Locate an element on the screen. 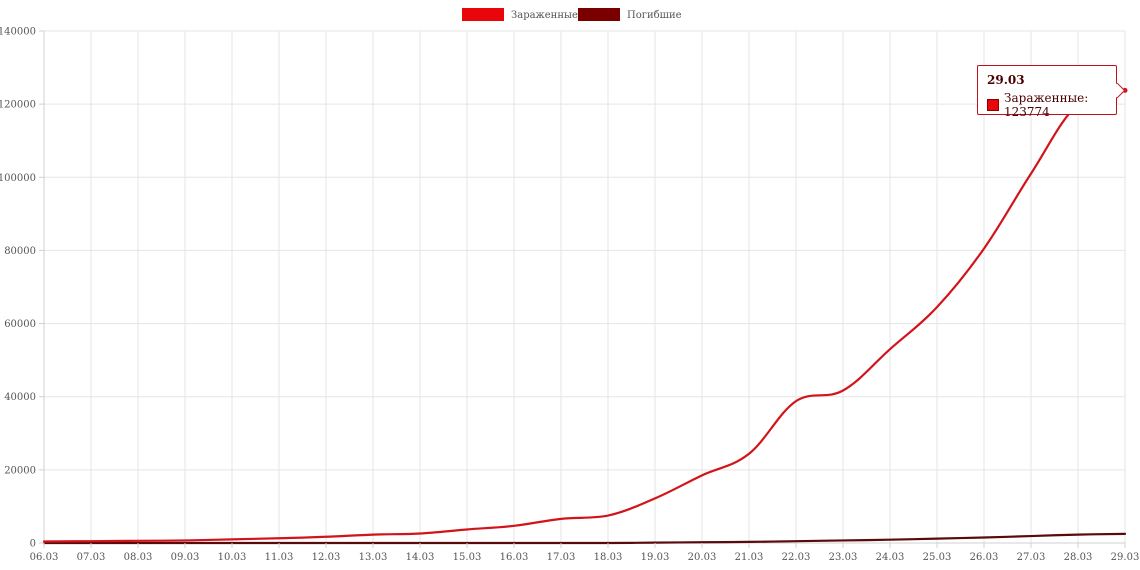 Image resolution: width=1140 pixels, height=570 pixels. legend-label: Погибшие is located at coordinates (654, 15).